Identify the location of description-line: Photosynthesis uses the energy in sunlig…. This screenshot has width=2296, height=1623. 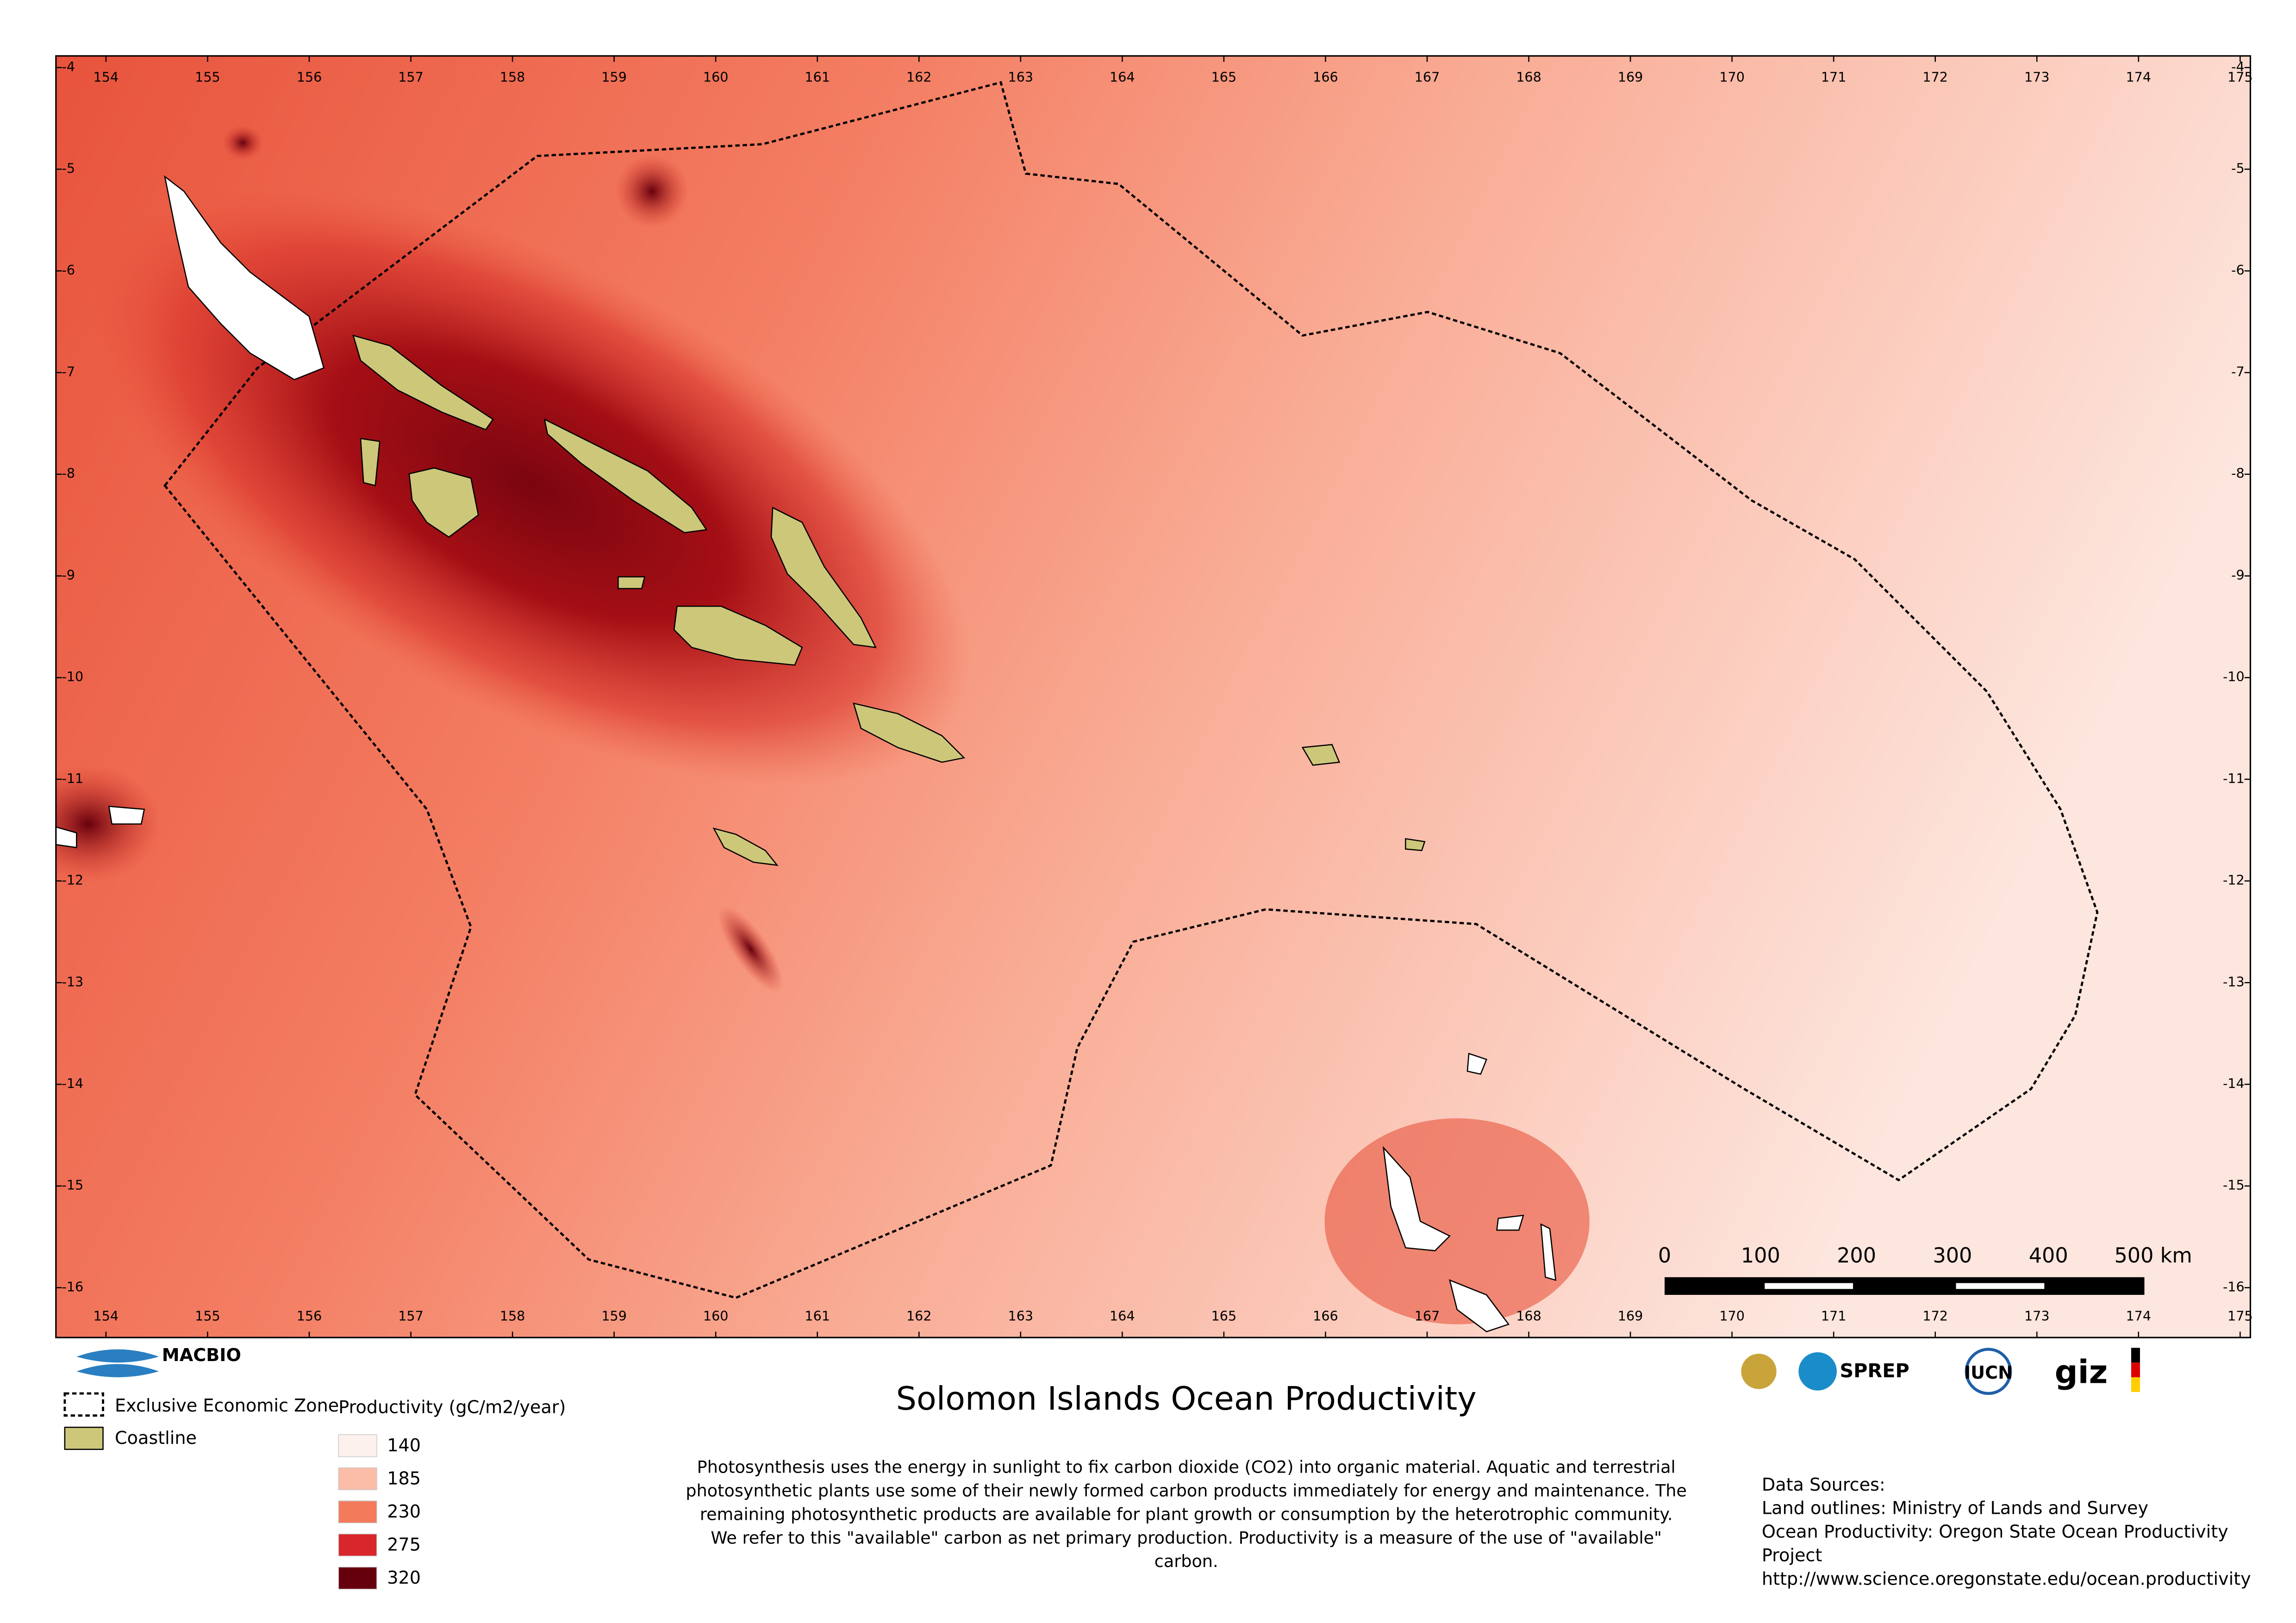
(1186, 1467).